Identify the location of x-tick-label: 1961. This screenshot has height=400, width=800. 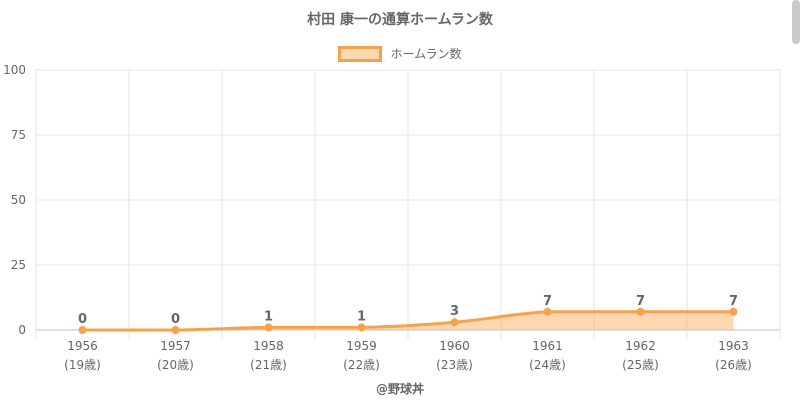
(547, 346).